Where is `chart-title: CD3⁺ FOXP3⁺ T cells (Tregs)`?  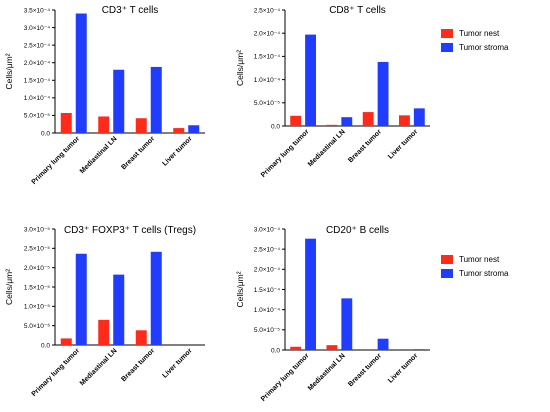
chart-title: CD3⁺ FOXP3⁺ T cells (Tregs) is located at coordinates (130, 230).